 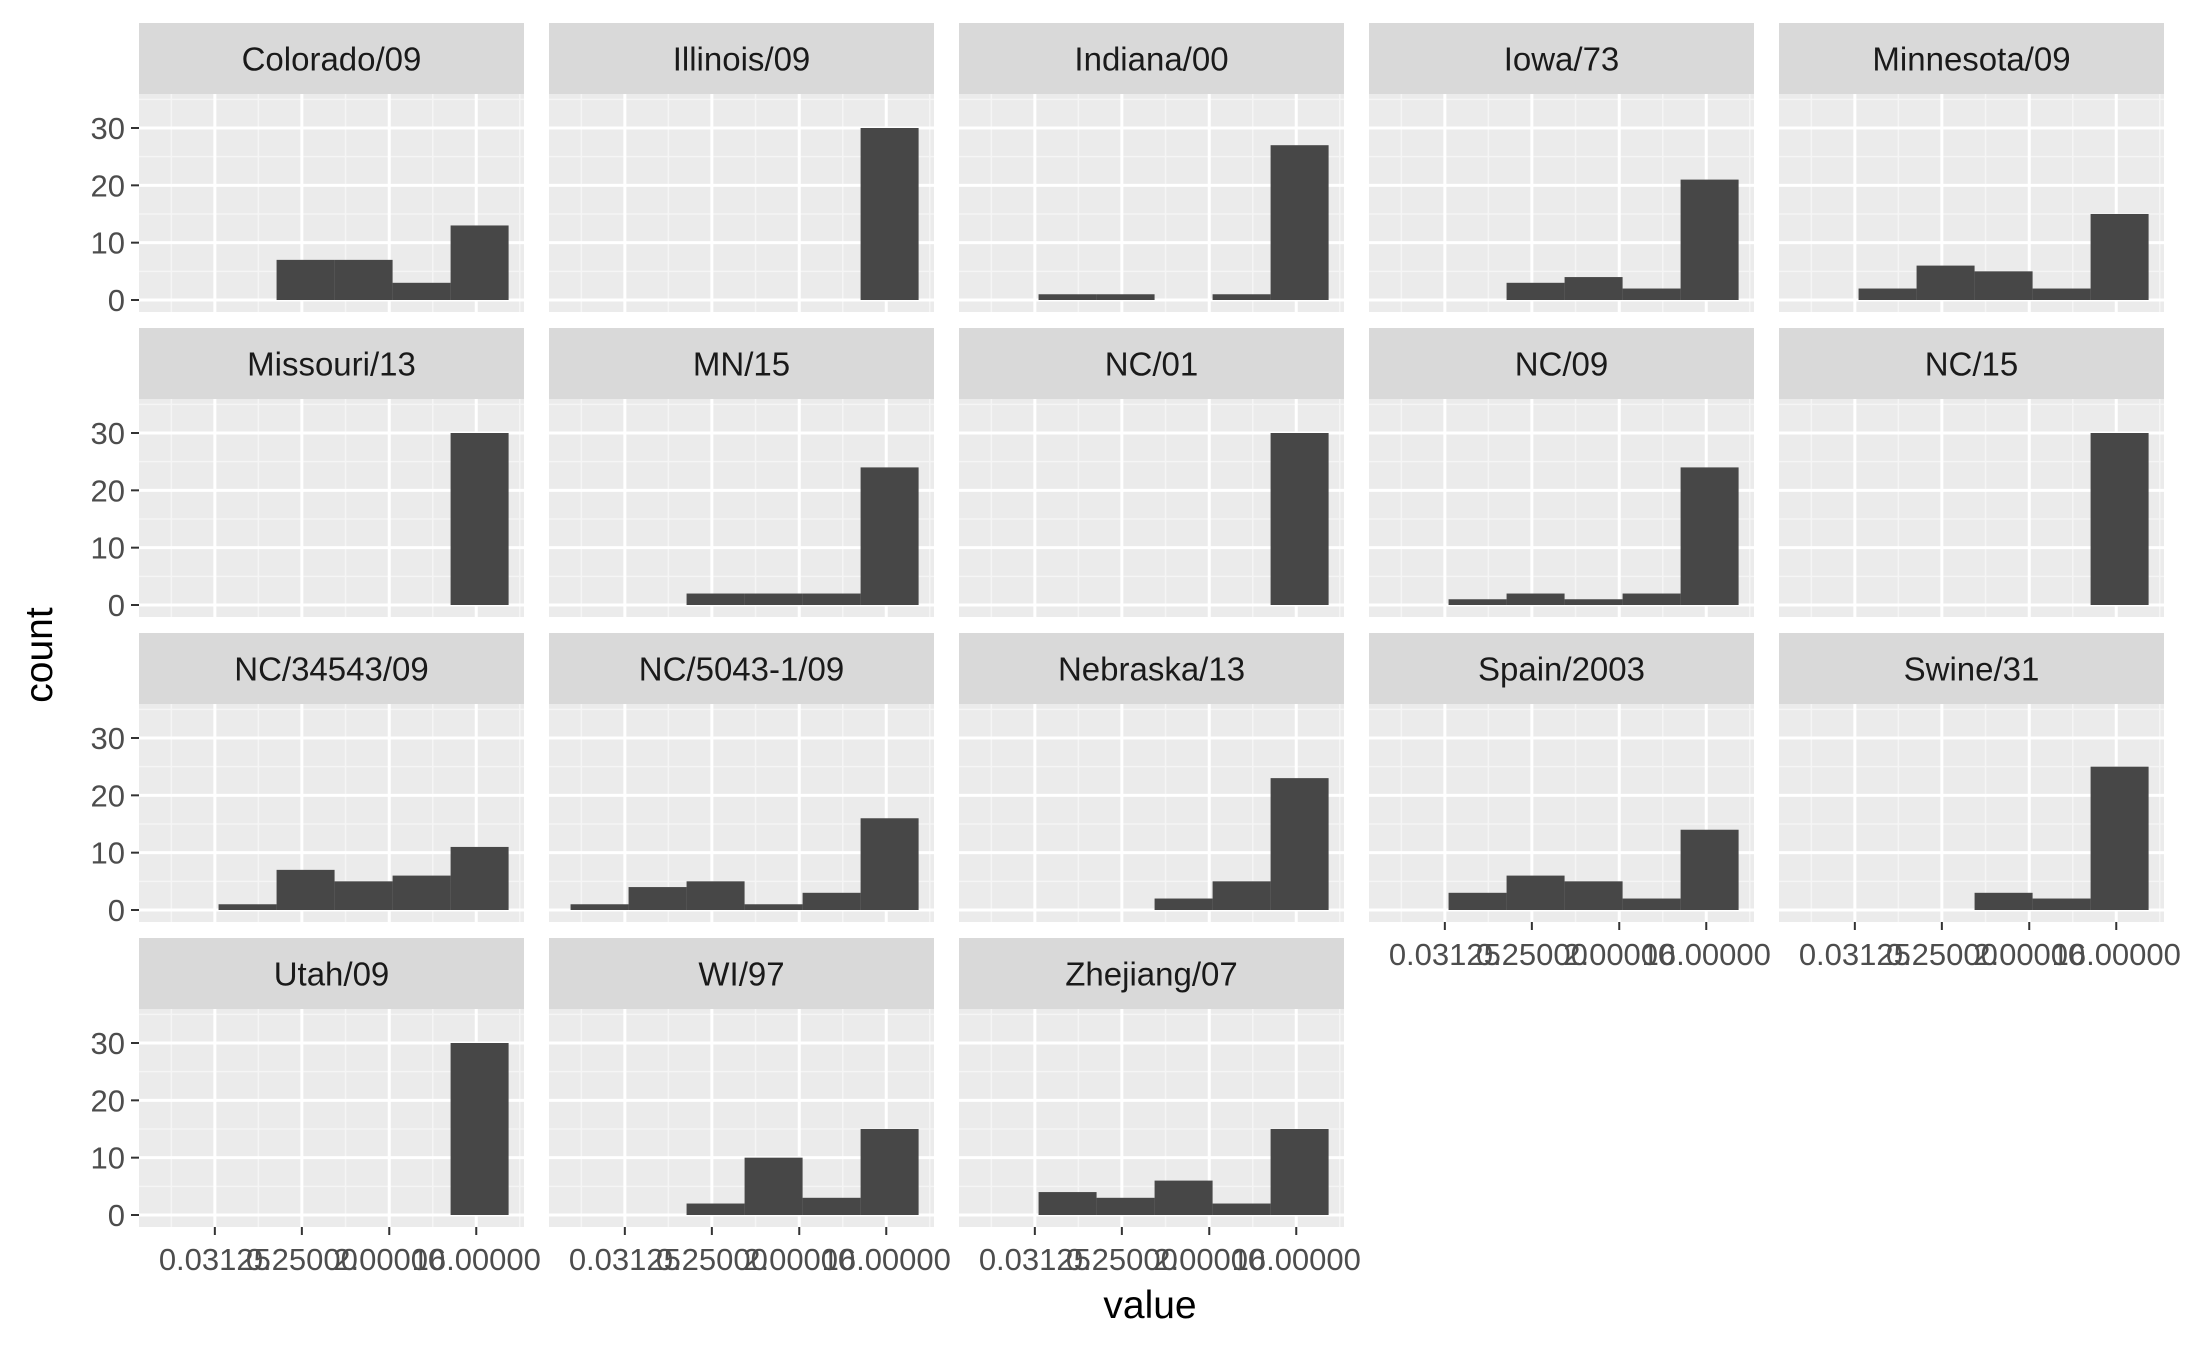 What do you see at coordinates (307, 170) in the screenshot?
I see `facet-panel: Colorado/09 0 10 20 30` at bounding box center [307, 170].